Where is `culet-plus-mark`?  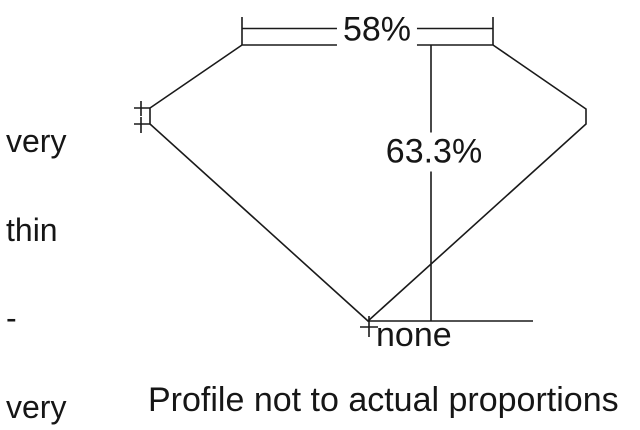
culet-plus-mark is located at coordinates (369, 326).